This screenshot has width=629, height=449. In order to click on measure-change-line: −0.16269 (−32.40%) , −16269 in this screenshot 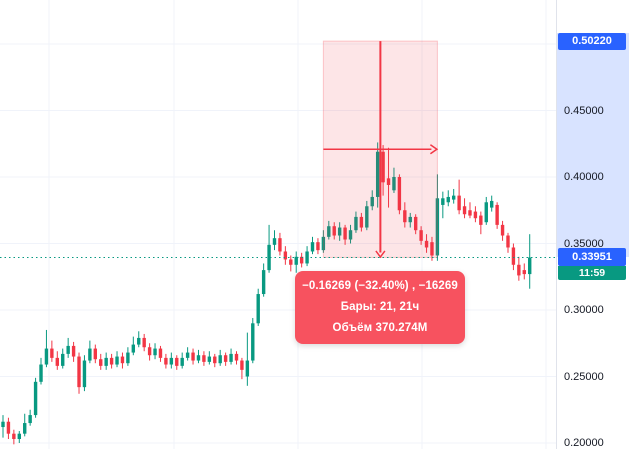, I will do `click(380, 285)`.